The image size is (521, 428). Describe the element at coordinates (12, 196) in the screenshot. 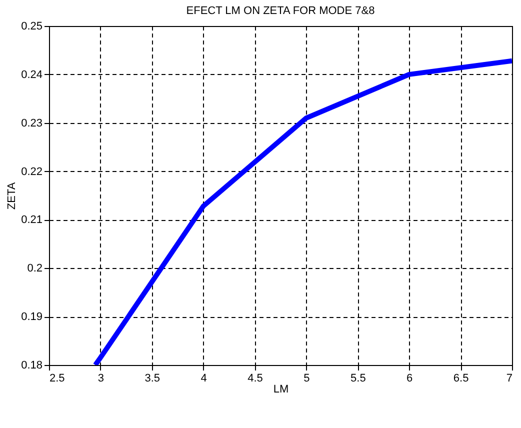

I see `y-axis-title: ZETA` at that location.